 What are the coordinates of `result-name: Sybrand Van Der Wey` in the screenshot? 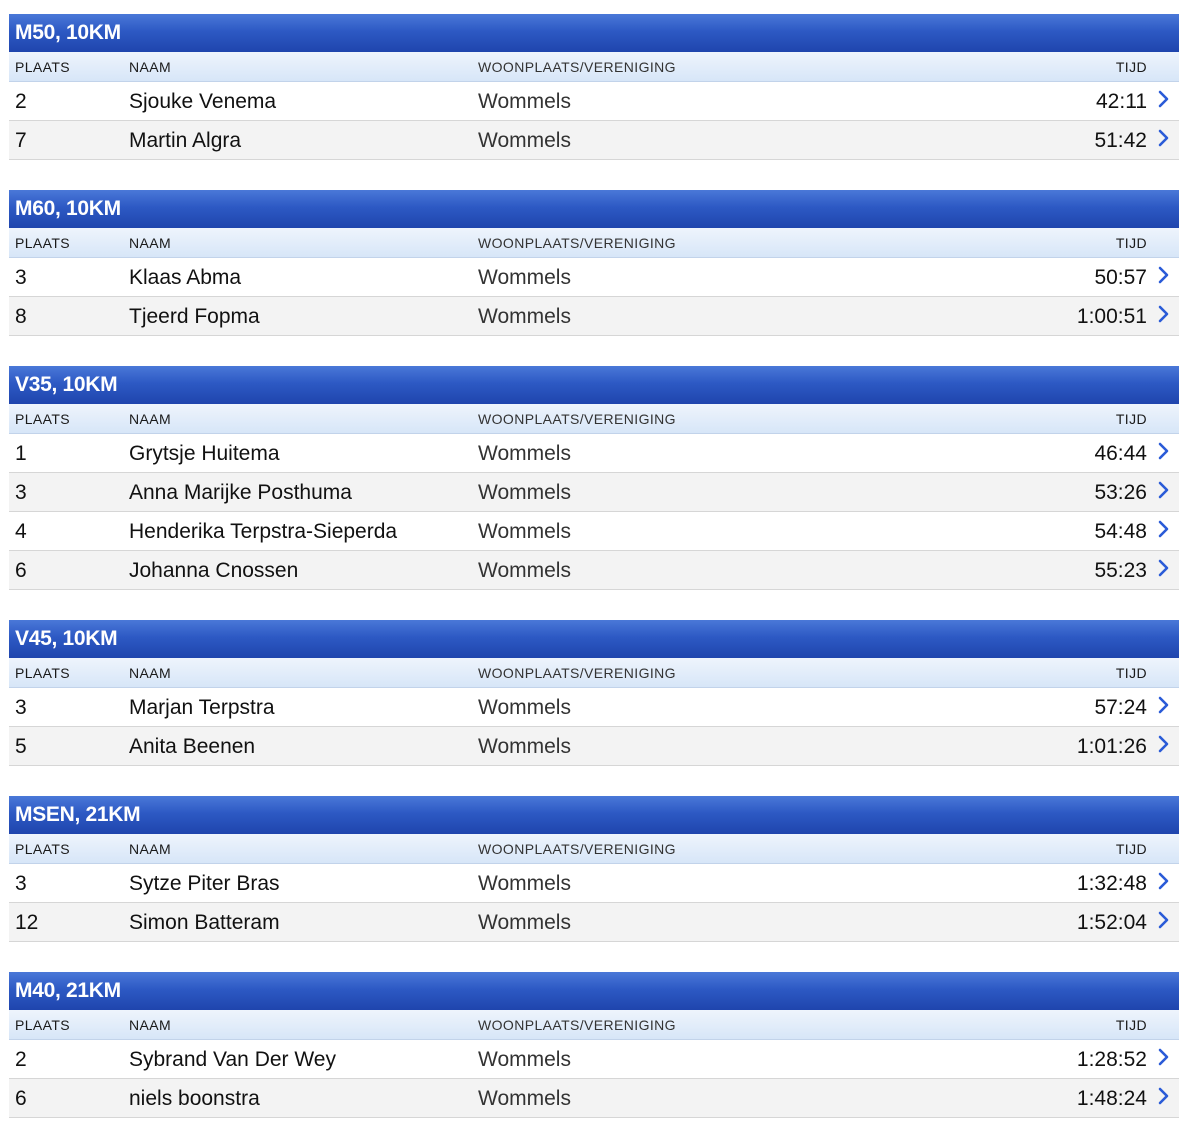 It's located at (232, 1059).